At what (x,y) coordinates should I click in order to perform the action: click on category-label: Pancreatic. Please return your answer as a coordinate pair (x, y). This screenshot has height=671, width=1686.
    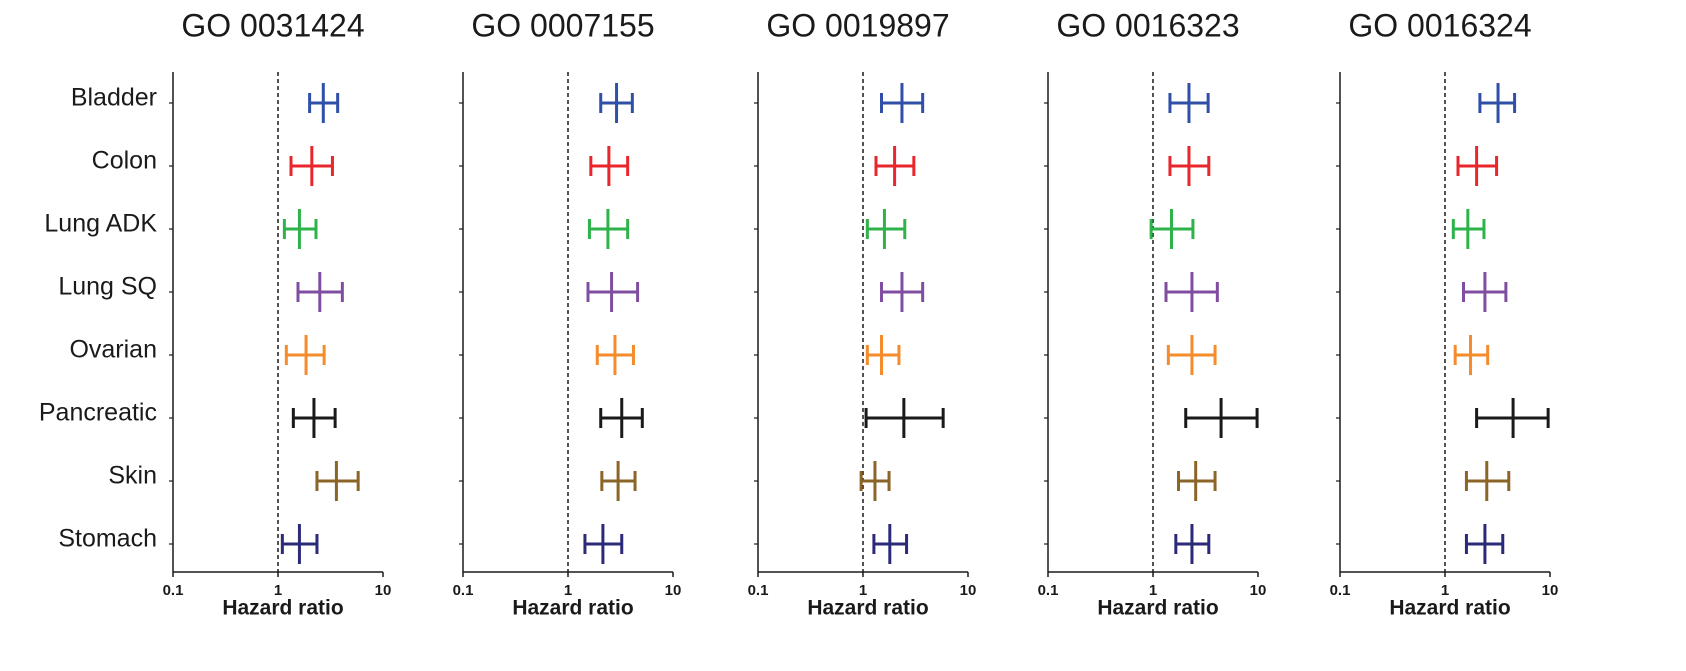
    Looking at the image, I should click on (98, 413).